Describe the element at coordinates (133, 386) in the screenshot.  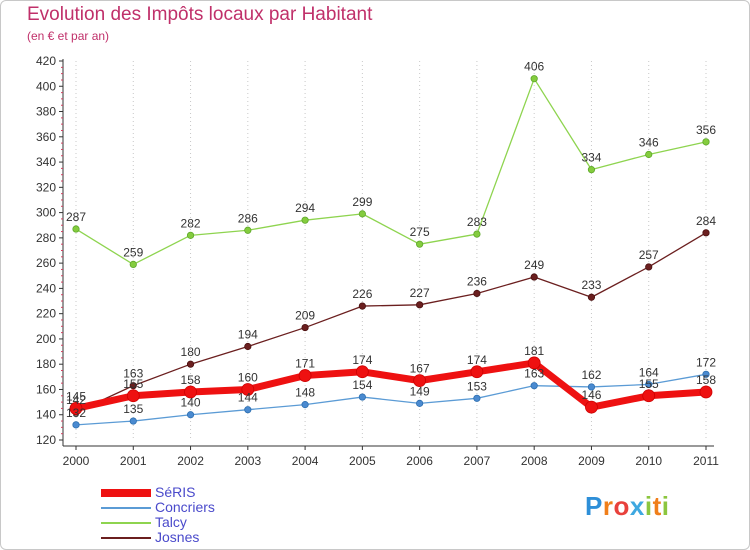
I see `data-point-josnes-2001` at that location.